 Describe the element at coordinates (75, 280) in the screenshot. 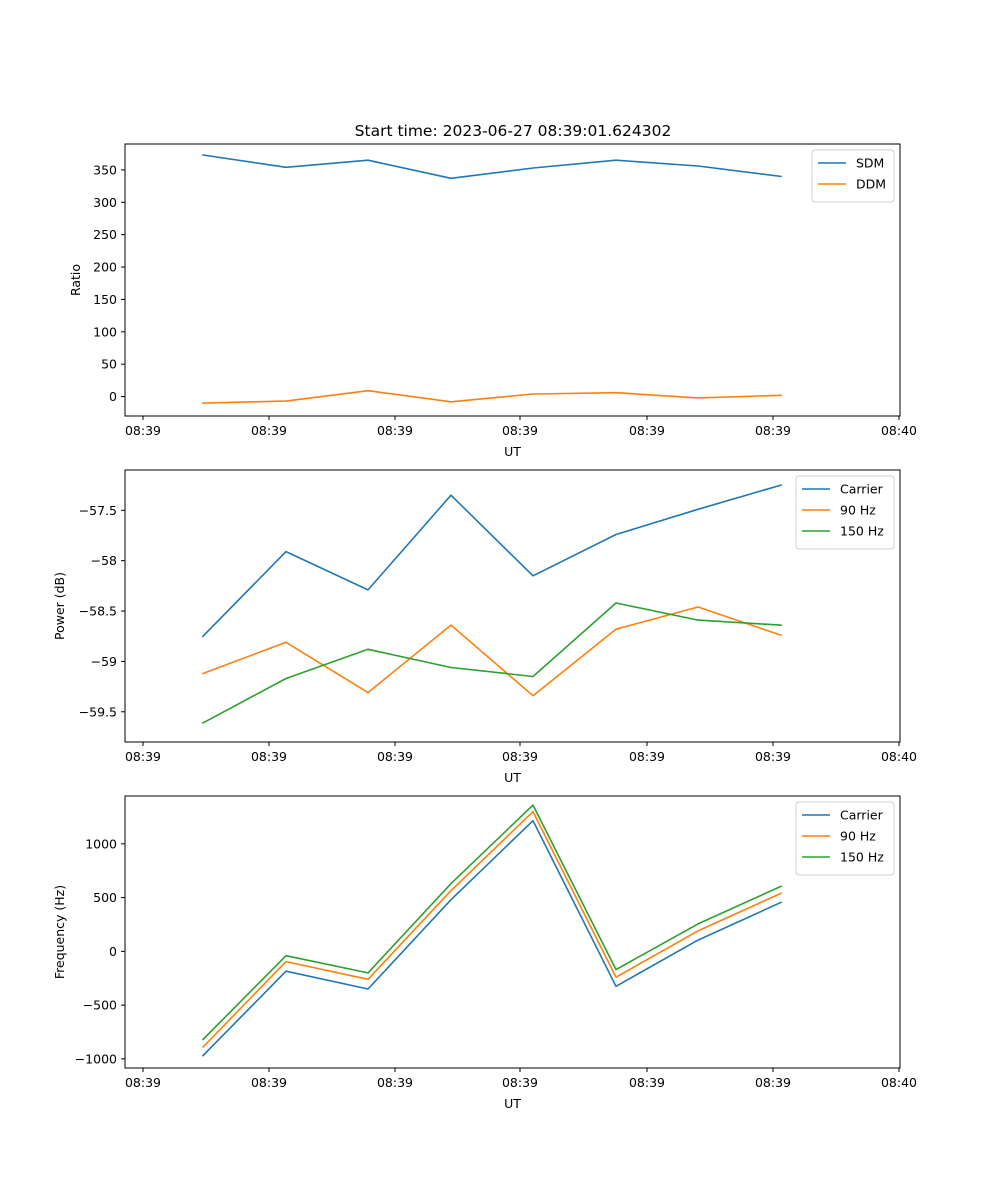

I see `y-axis-label: Ratio` at that location.